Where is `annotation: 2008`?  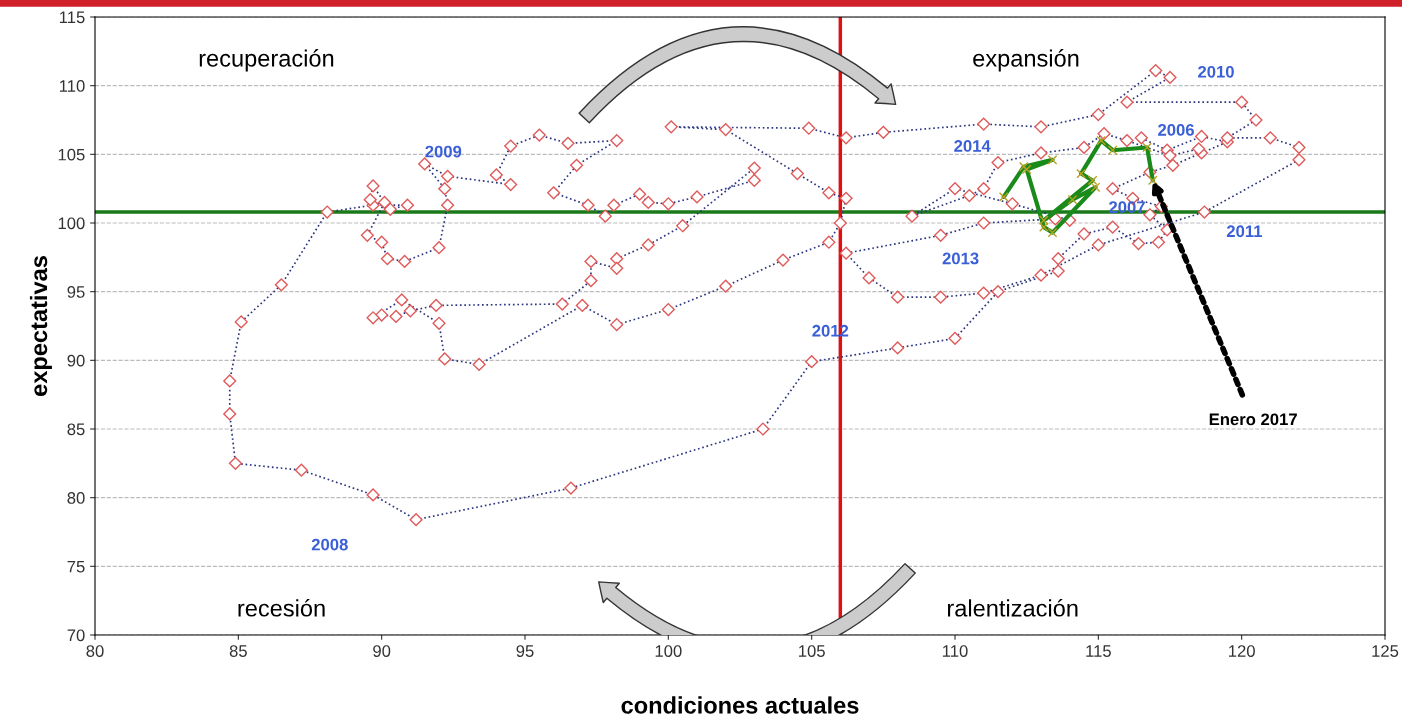 annotation: 2008 is located at coordinates (329, 544).